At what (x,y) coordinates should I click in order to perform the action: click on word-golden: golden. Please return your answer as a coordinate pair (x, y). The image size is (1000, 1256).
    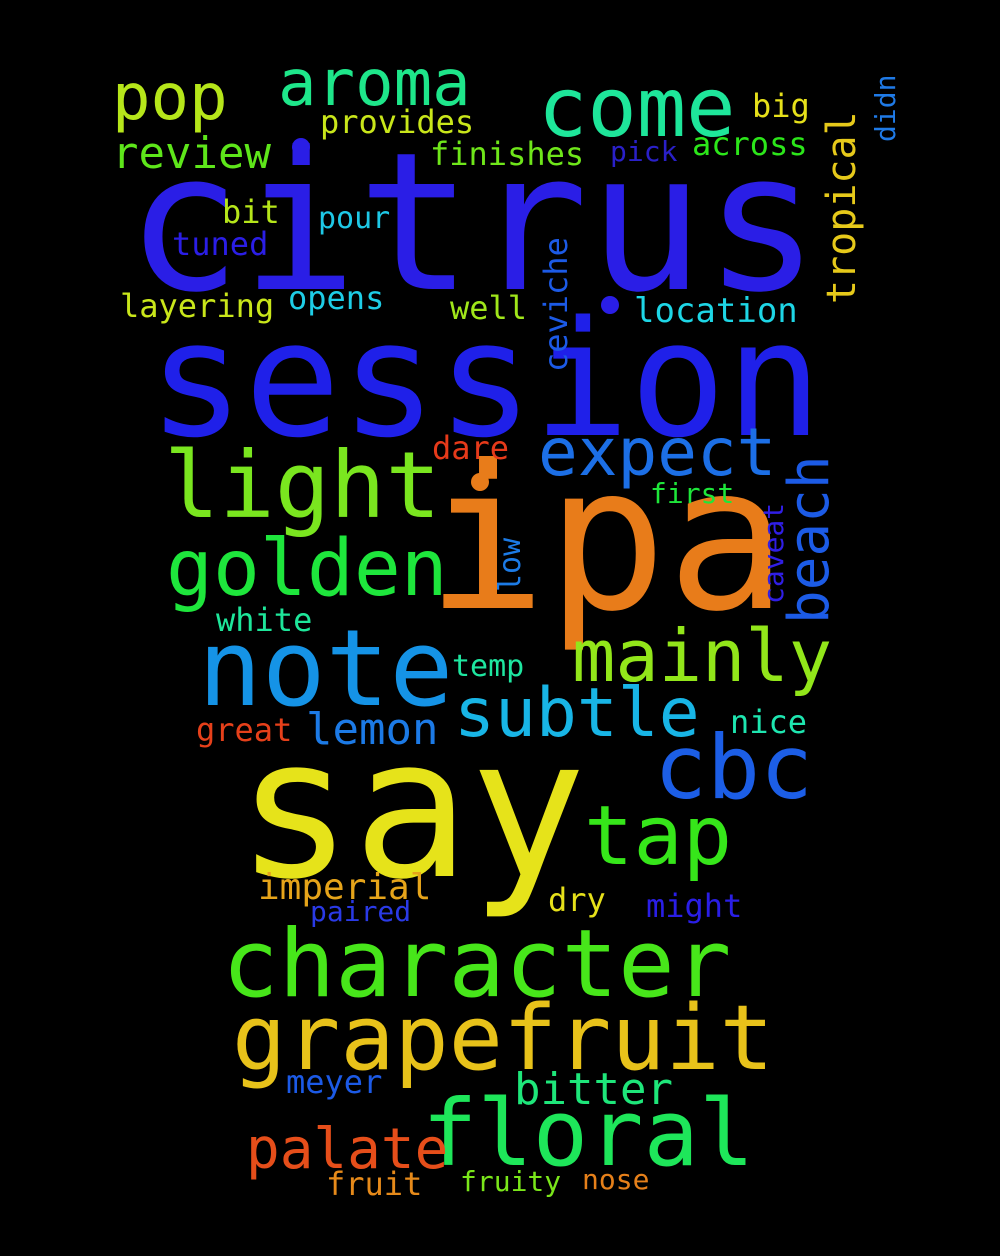
    Looking at the image, I should click on (307, 569).